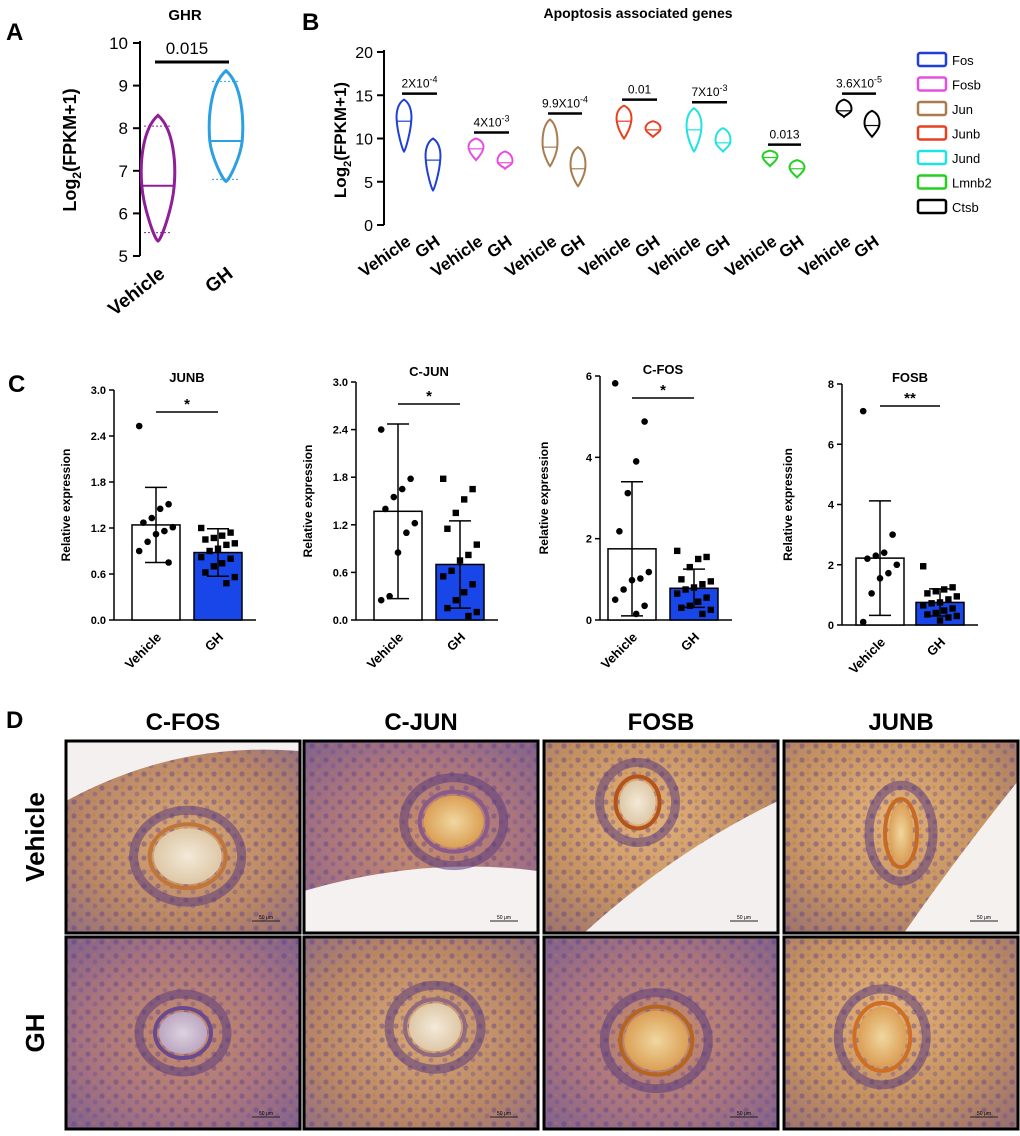 This screenshot has height=1136, width=1020. I want to click on chart-b-p-value-base: 2X10, so click(415, 84).